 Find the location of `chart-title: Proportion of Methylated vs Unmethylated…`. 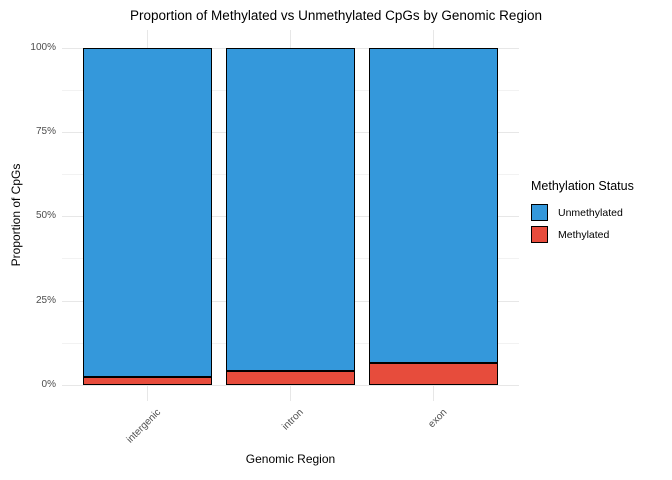

chart-title: Proportion of Methylated vs Unmethylated… is located at coordinates (336, 15).